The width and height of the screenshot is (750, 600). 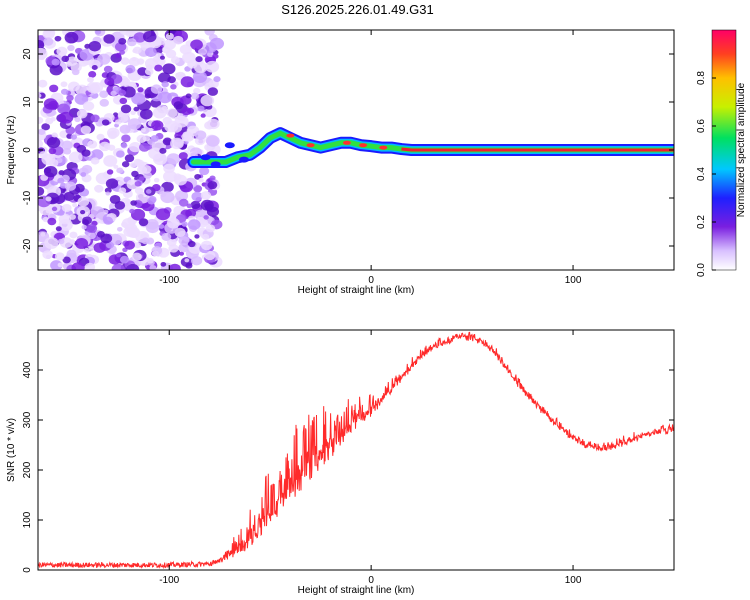 I want to click on y-tick-label: 100, so click(x=27, y=519).